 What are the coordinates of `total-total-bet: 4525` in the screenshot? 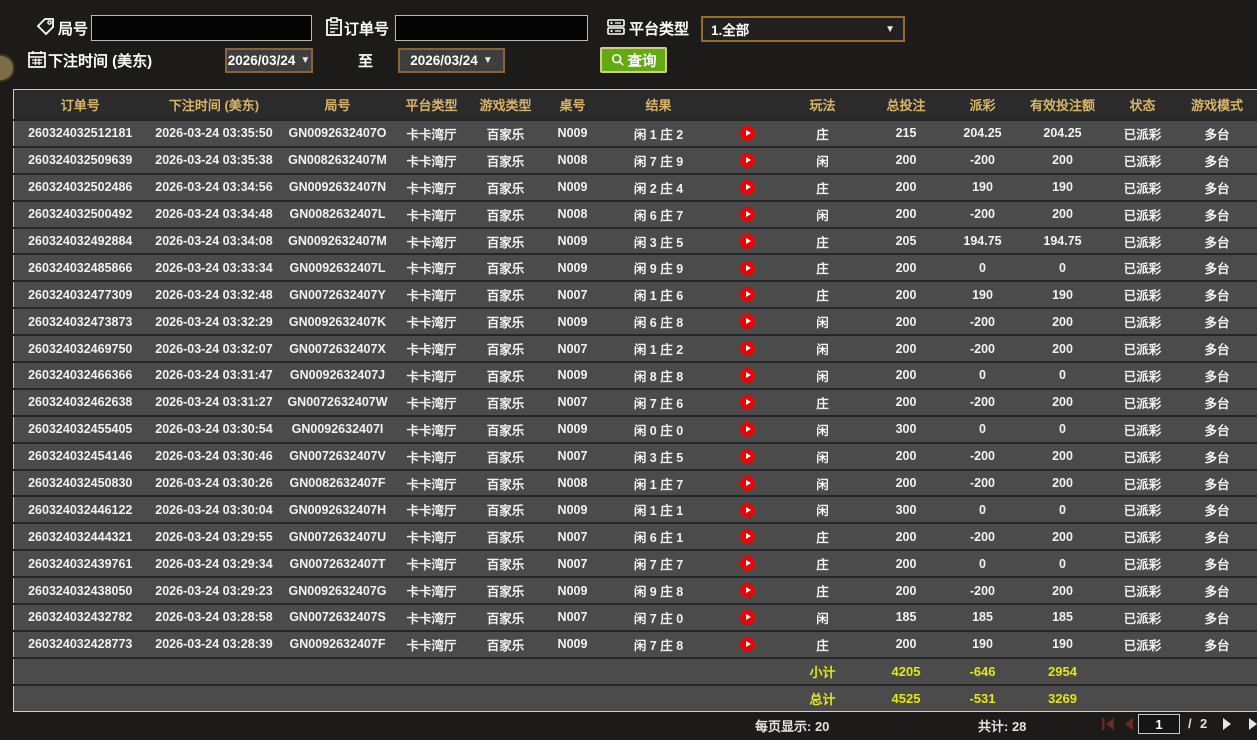 It's located at (906, 697).